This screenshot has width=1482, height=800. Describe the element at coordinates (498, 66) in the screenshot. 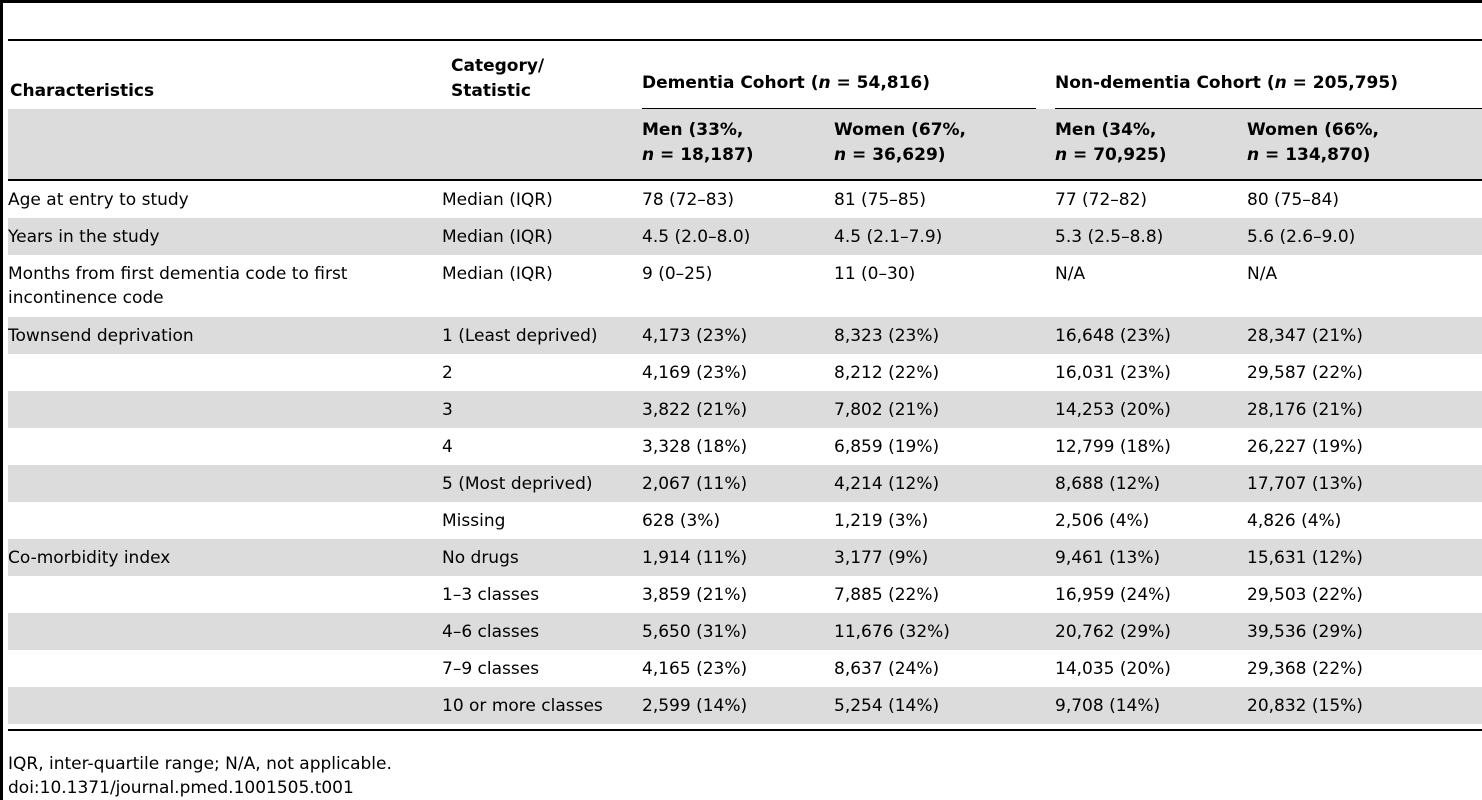

I see `header-category-line1: Category/` at that location.